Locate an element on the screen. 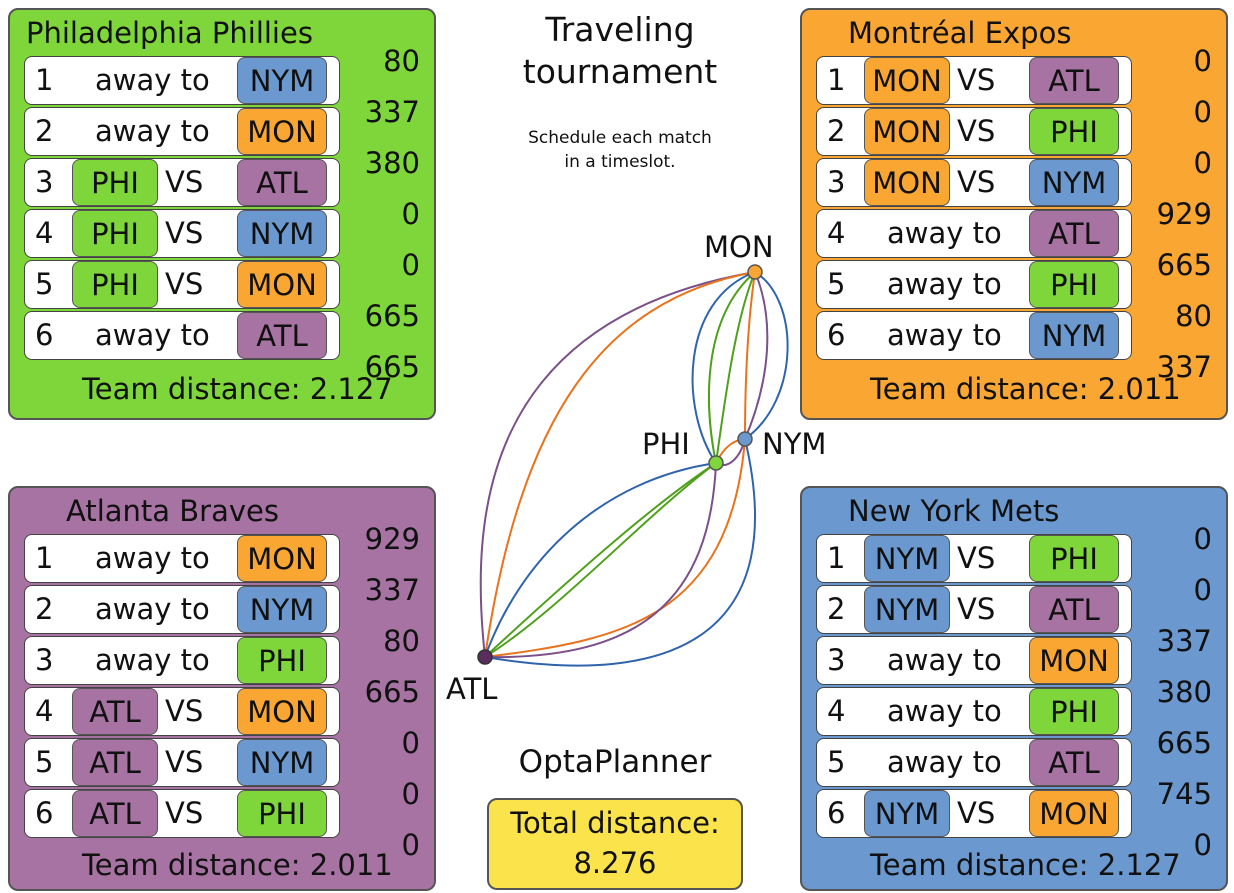 The image size is (1234, 893). distance-values: 80 337 380 0 0 665 665 is located at coordinates (385, 214).